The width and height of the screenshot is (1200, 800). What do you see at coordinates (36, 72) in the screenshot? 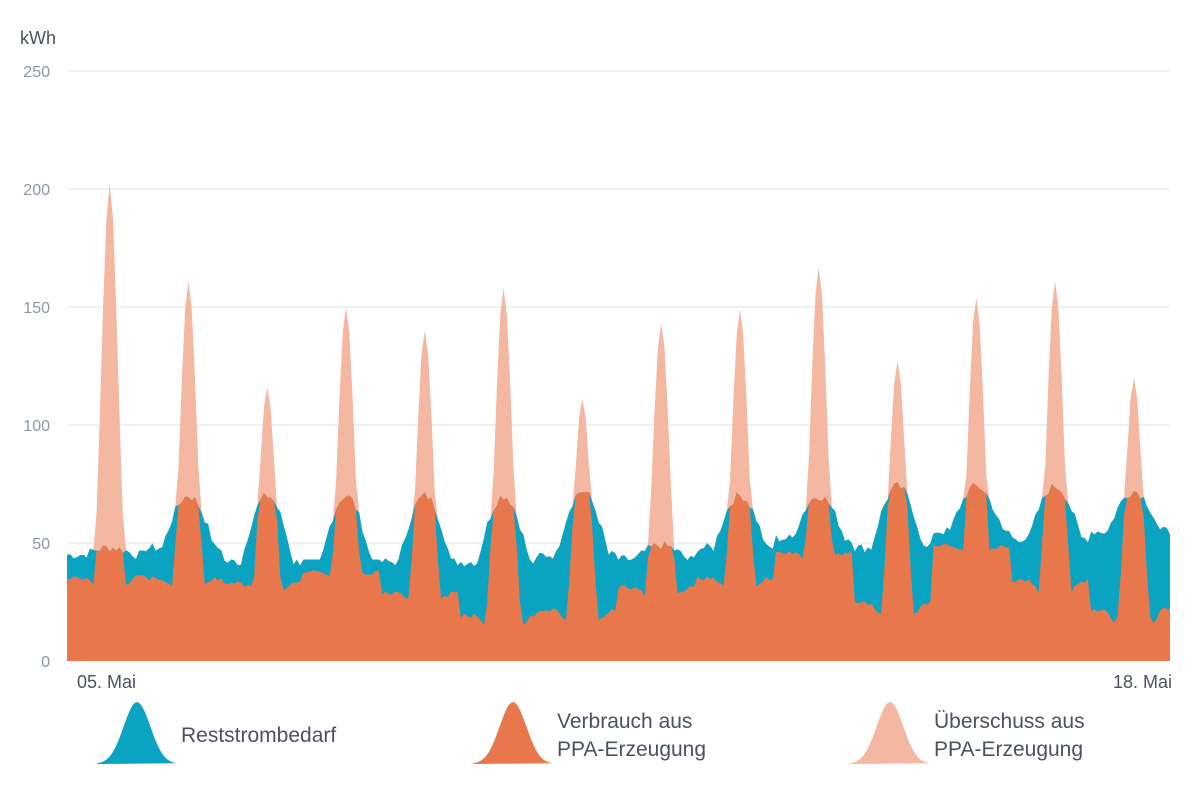
I see `y-tick-label: 250` at bounding box center [36, 72].